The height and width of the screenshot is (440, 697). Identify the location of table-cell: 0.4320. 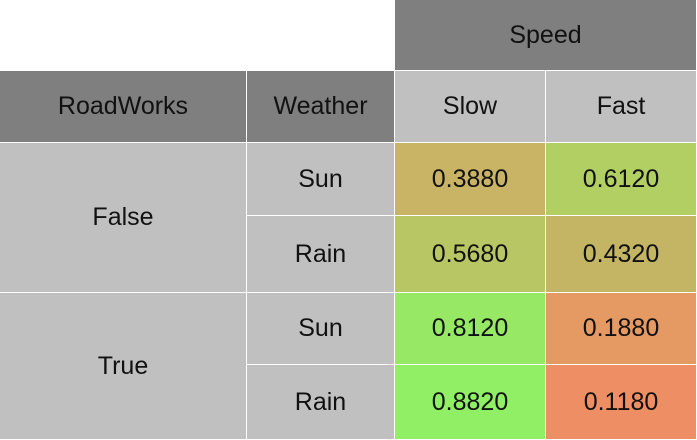
(621, 254).